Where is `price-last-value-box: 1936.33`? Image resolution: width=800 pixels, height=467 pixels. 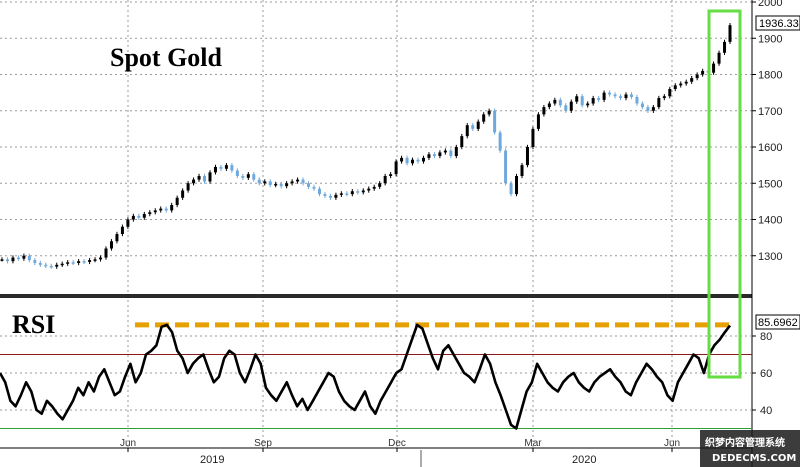
price-last-value-box: 1936.33 is located at coordinates (777, 23).